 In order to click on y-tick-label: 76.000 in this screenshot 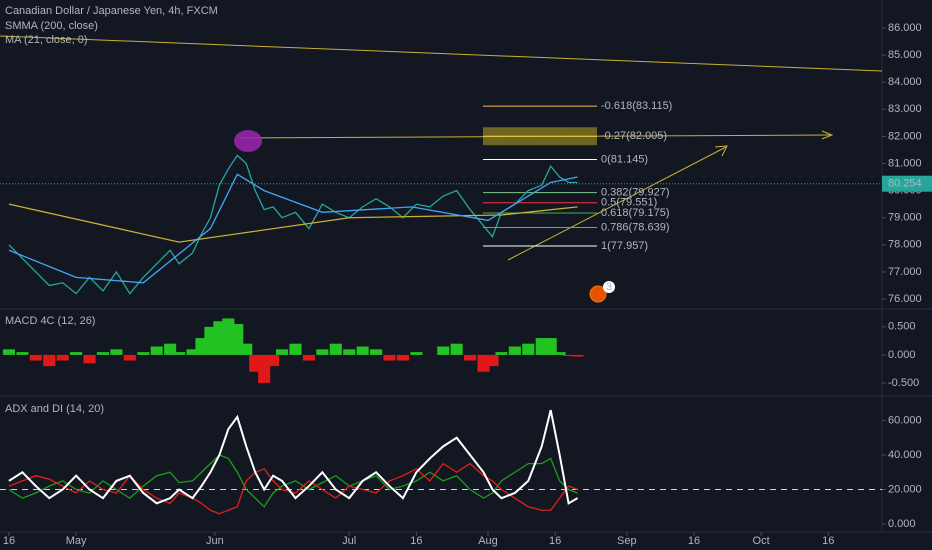, I will do `click(905, 299)`.